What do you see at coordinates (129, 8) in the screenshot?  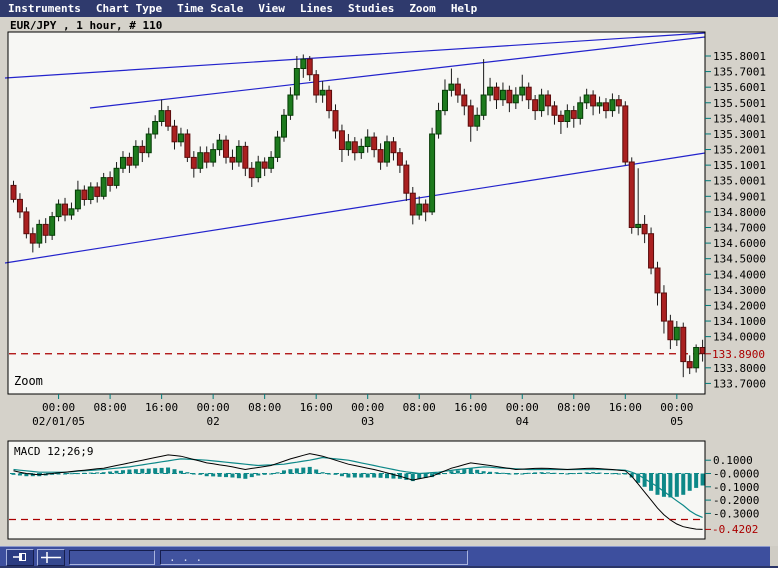 I see `menu-chart-type: Chart Type` at bounding box center [129, 8].